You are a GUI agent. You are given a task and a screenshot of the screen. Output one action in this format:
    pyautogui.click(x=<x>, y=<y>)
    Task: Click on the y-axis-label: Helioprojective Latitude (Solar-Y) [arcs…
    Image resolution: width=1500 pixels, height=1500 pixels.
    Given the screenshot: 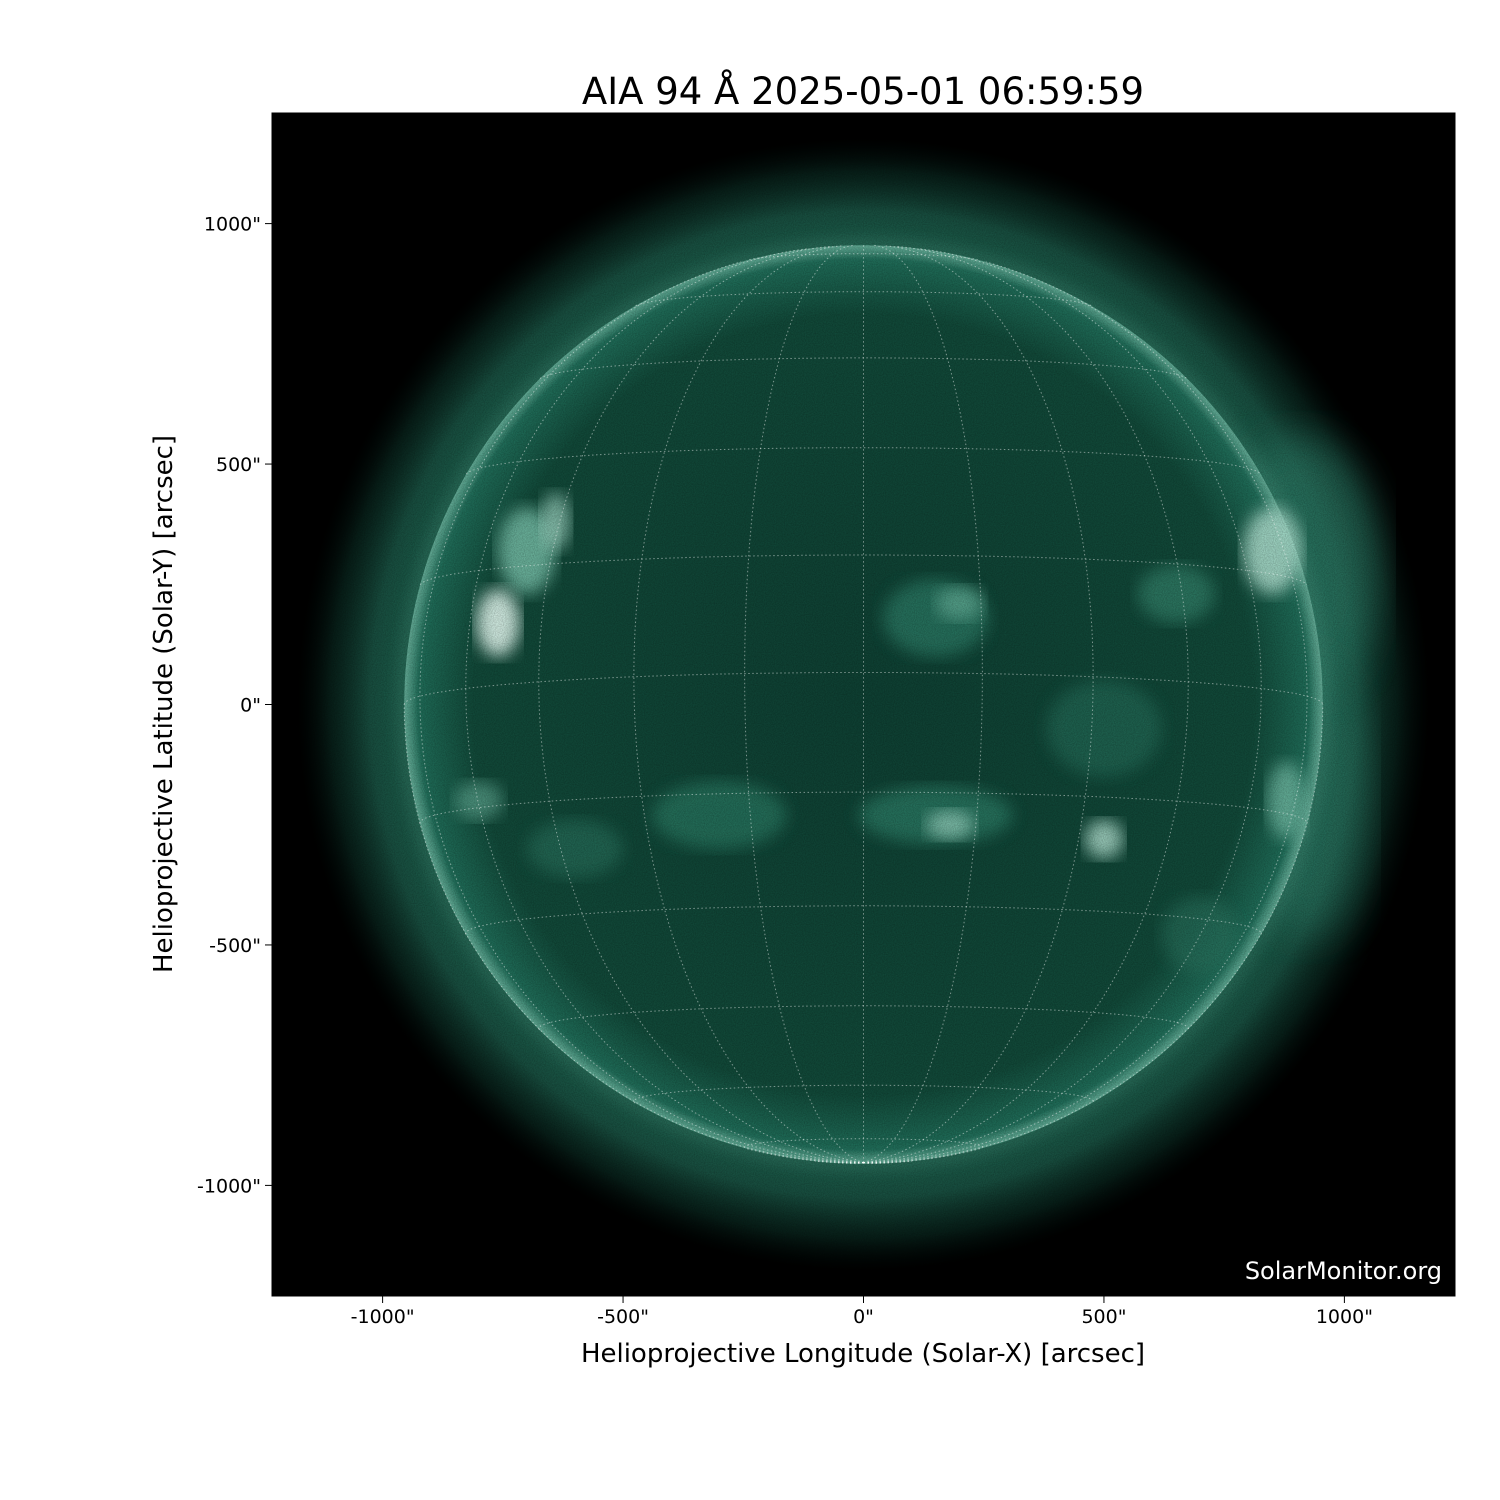 What is the action you would take?
    pyautogui.click(x=164, y=704)
    